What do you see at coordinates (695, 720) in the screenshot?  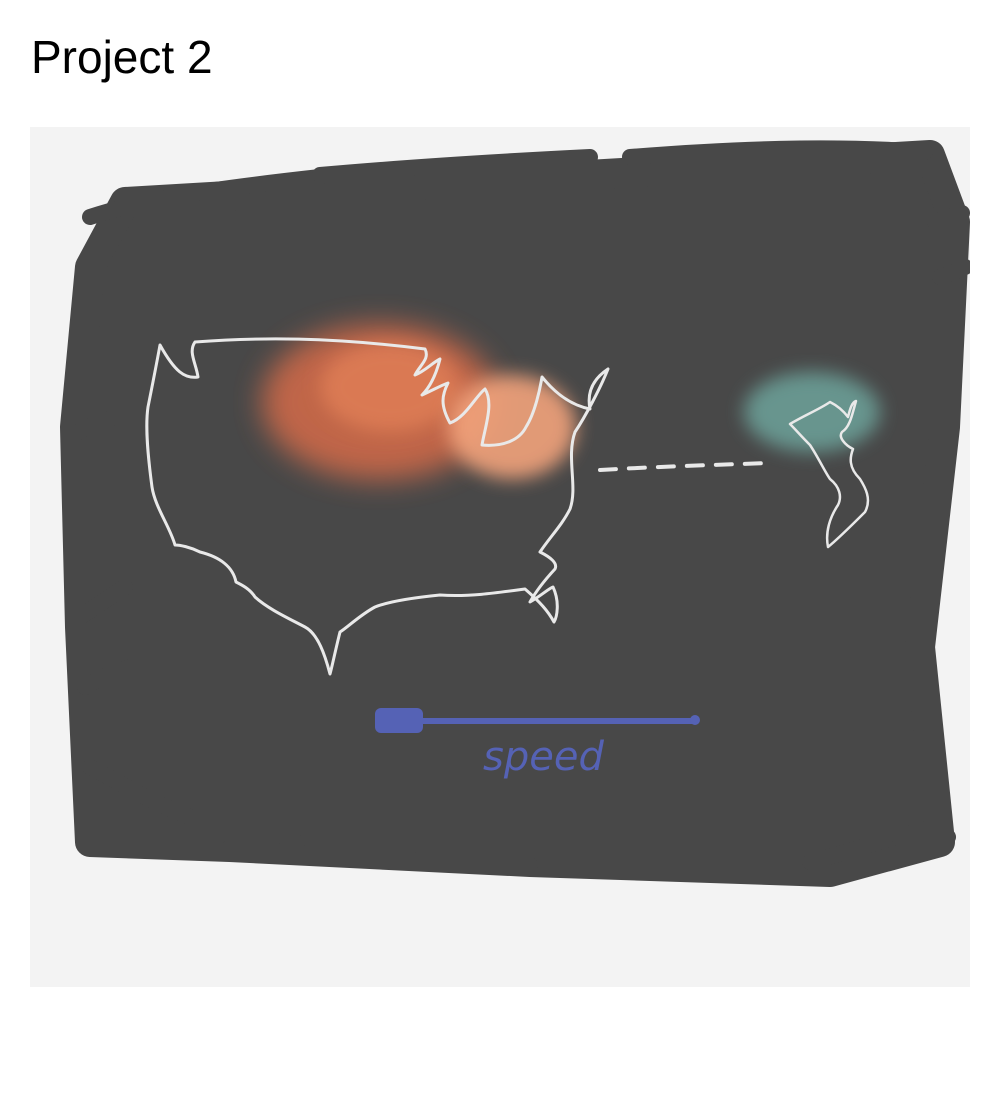 I see `speed-slider-track-end` at bounding box center [695, 720].